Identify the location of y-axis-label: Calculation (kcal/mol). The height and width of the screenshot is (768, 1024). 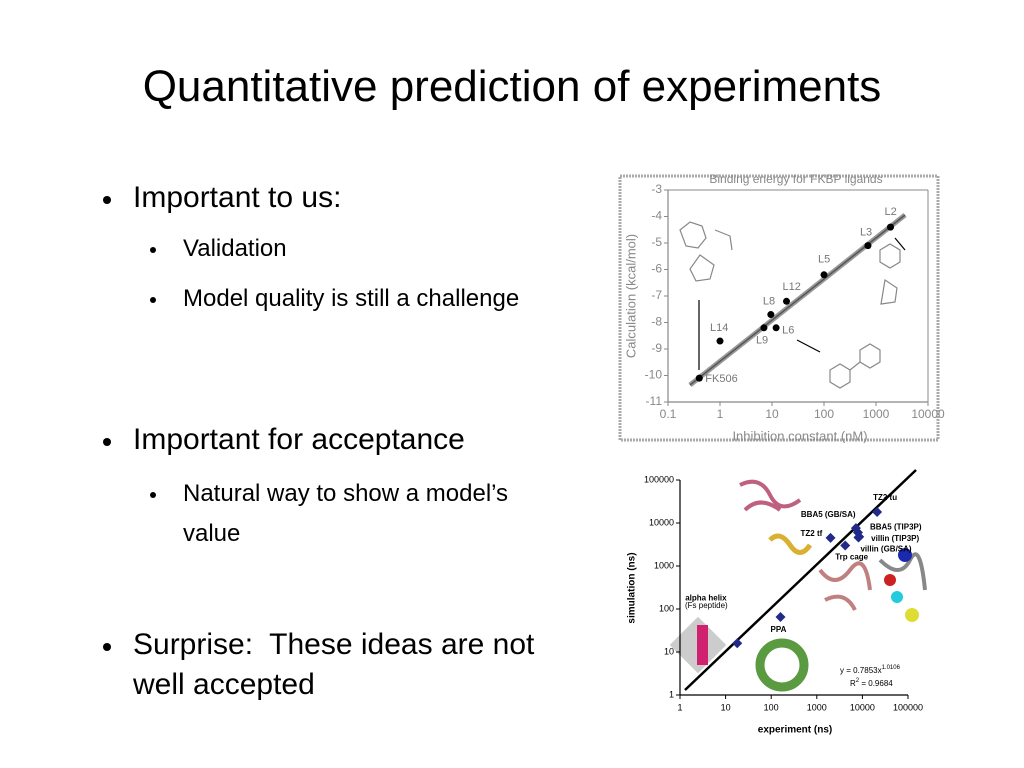
(630, 296).